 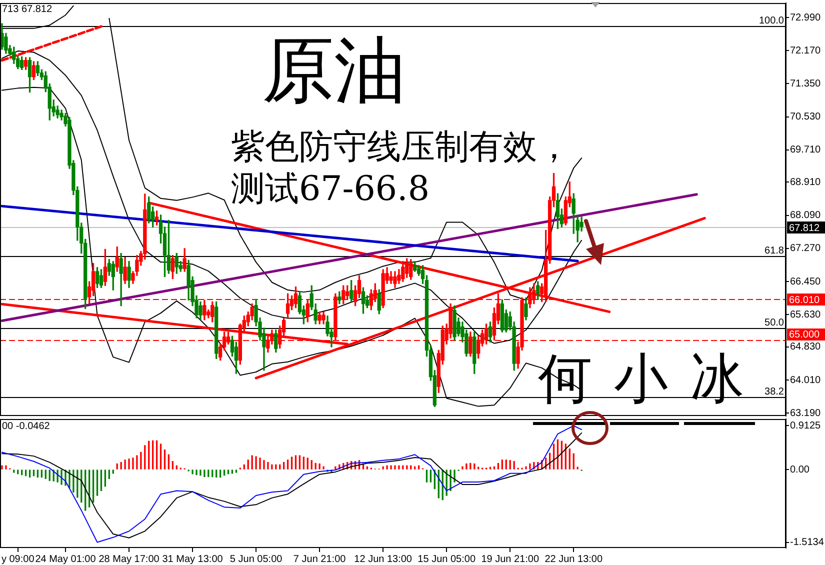 What do you see at coordinates (18, 559) in the screenshot?
I see `x-tick-label: y 09:00` at bounding box center [18, 559].